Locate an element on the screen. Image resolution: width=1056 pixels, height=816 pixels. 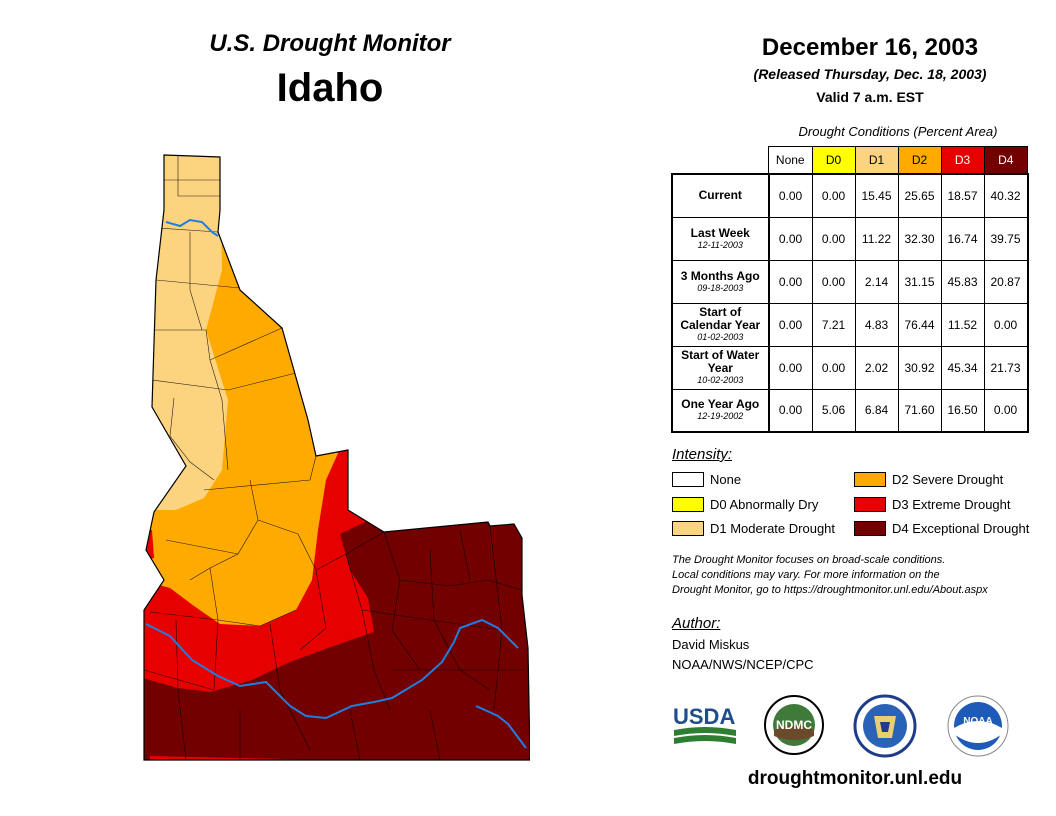
legend-item-d2: D2 Severe Drought is located at coordinates (928, 479).